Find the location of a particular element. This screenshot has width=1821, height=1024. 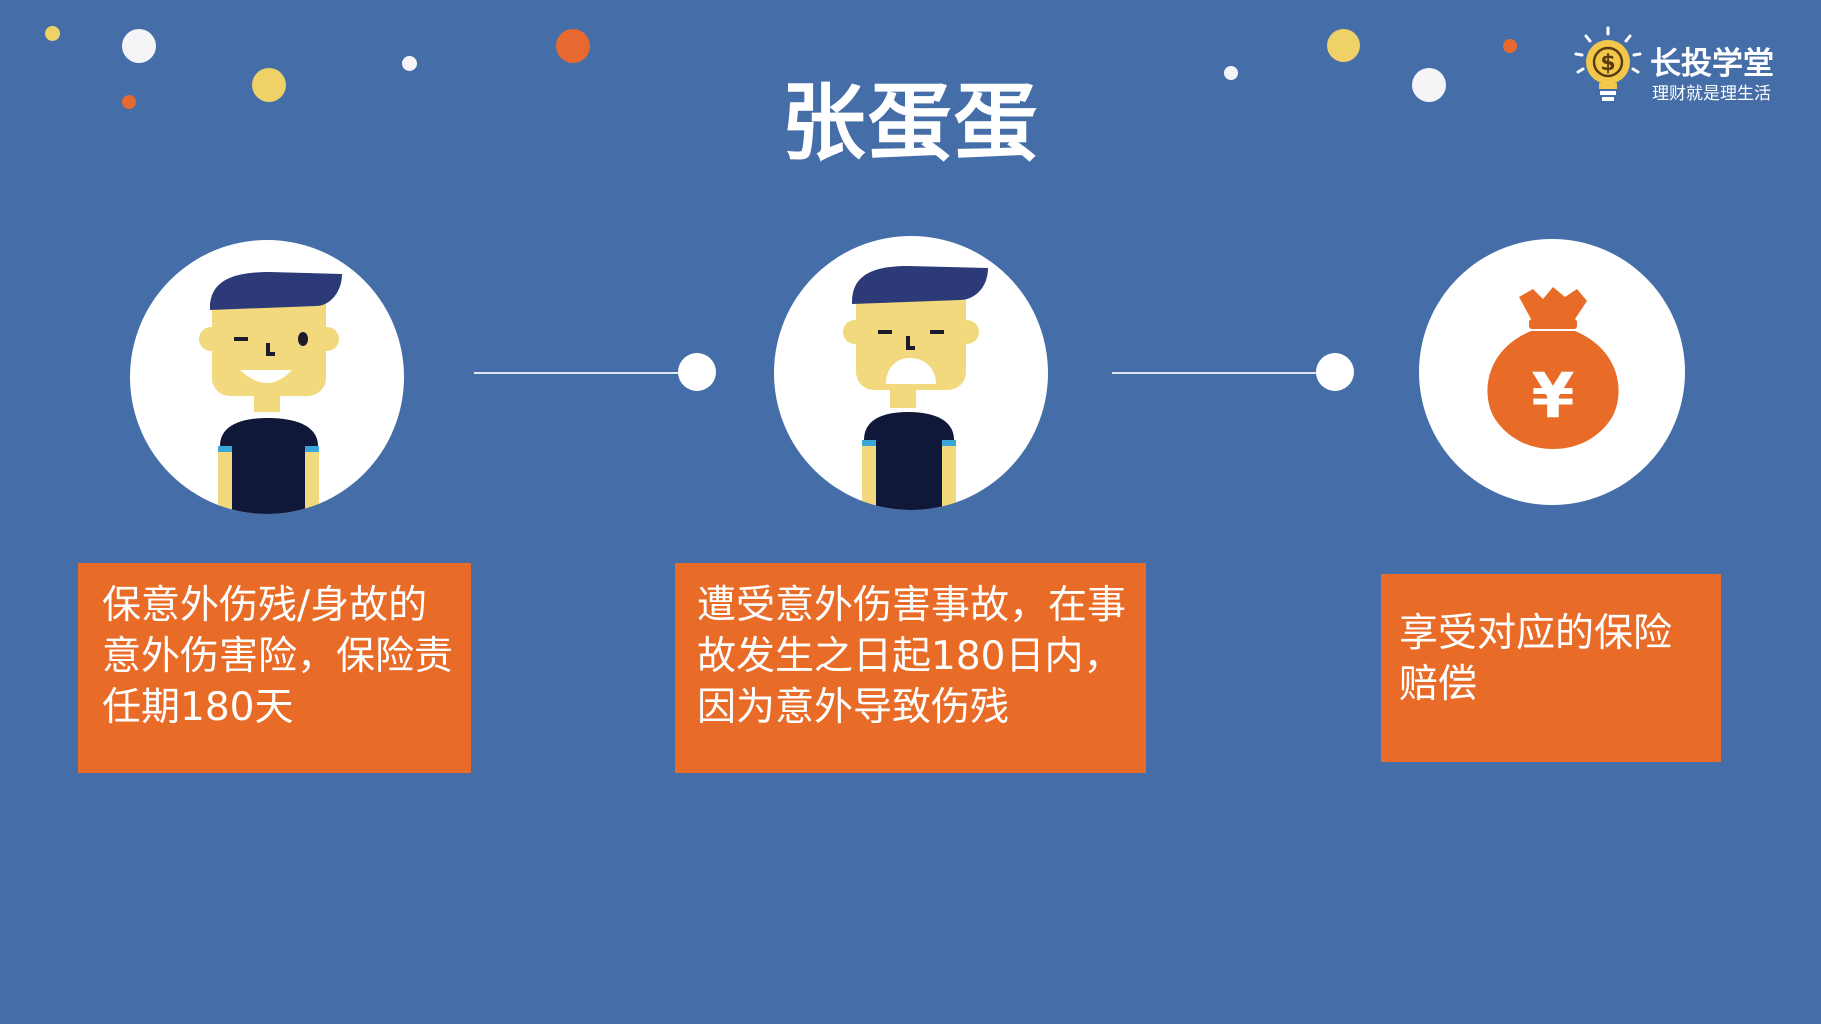

happy-man-avatar is located at coordinates (267, 377).